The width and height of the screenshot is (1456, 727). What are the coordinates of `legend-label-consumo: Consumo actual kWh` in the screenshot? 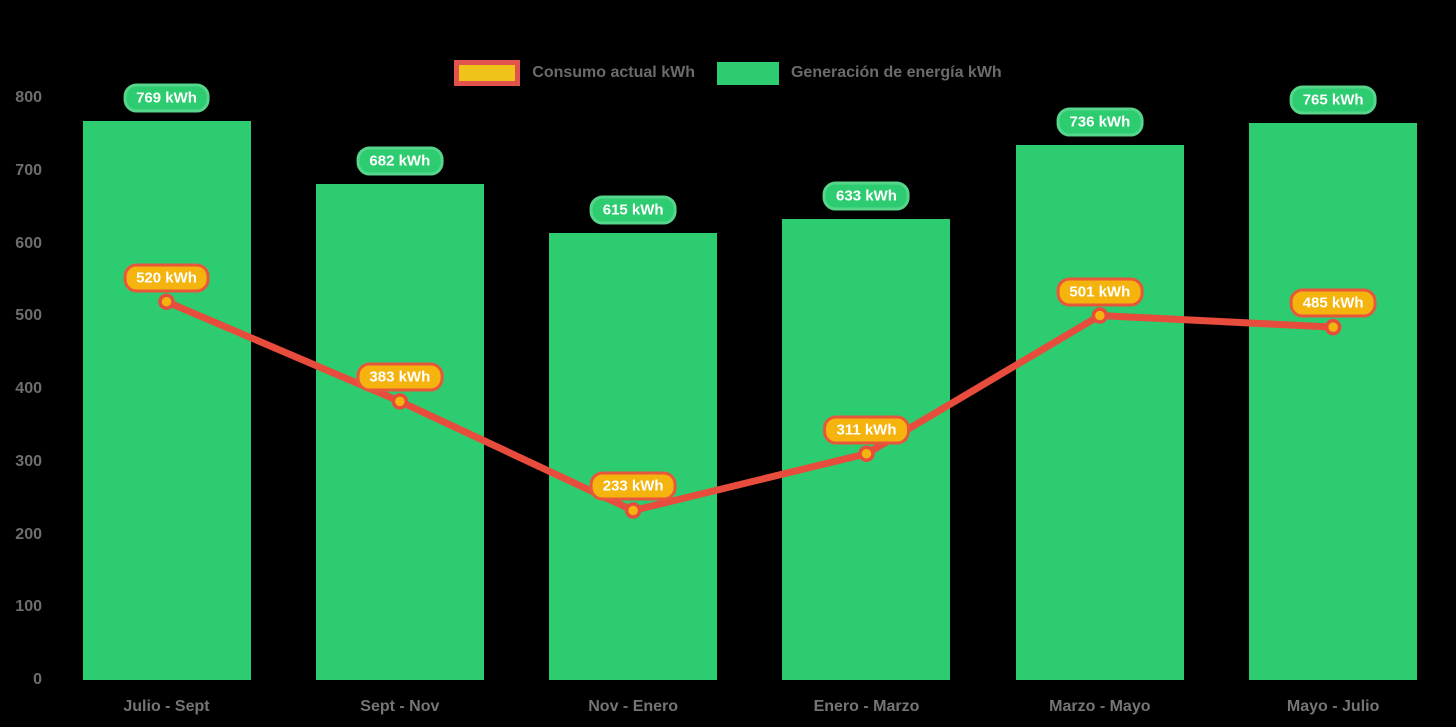 It's located at (613, 72).